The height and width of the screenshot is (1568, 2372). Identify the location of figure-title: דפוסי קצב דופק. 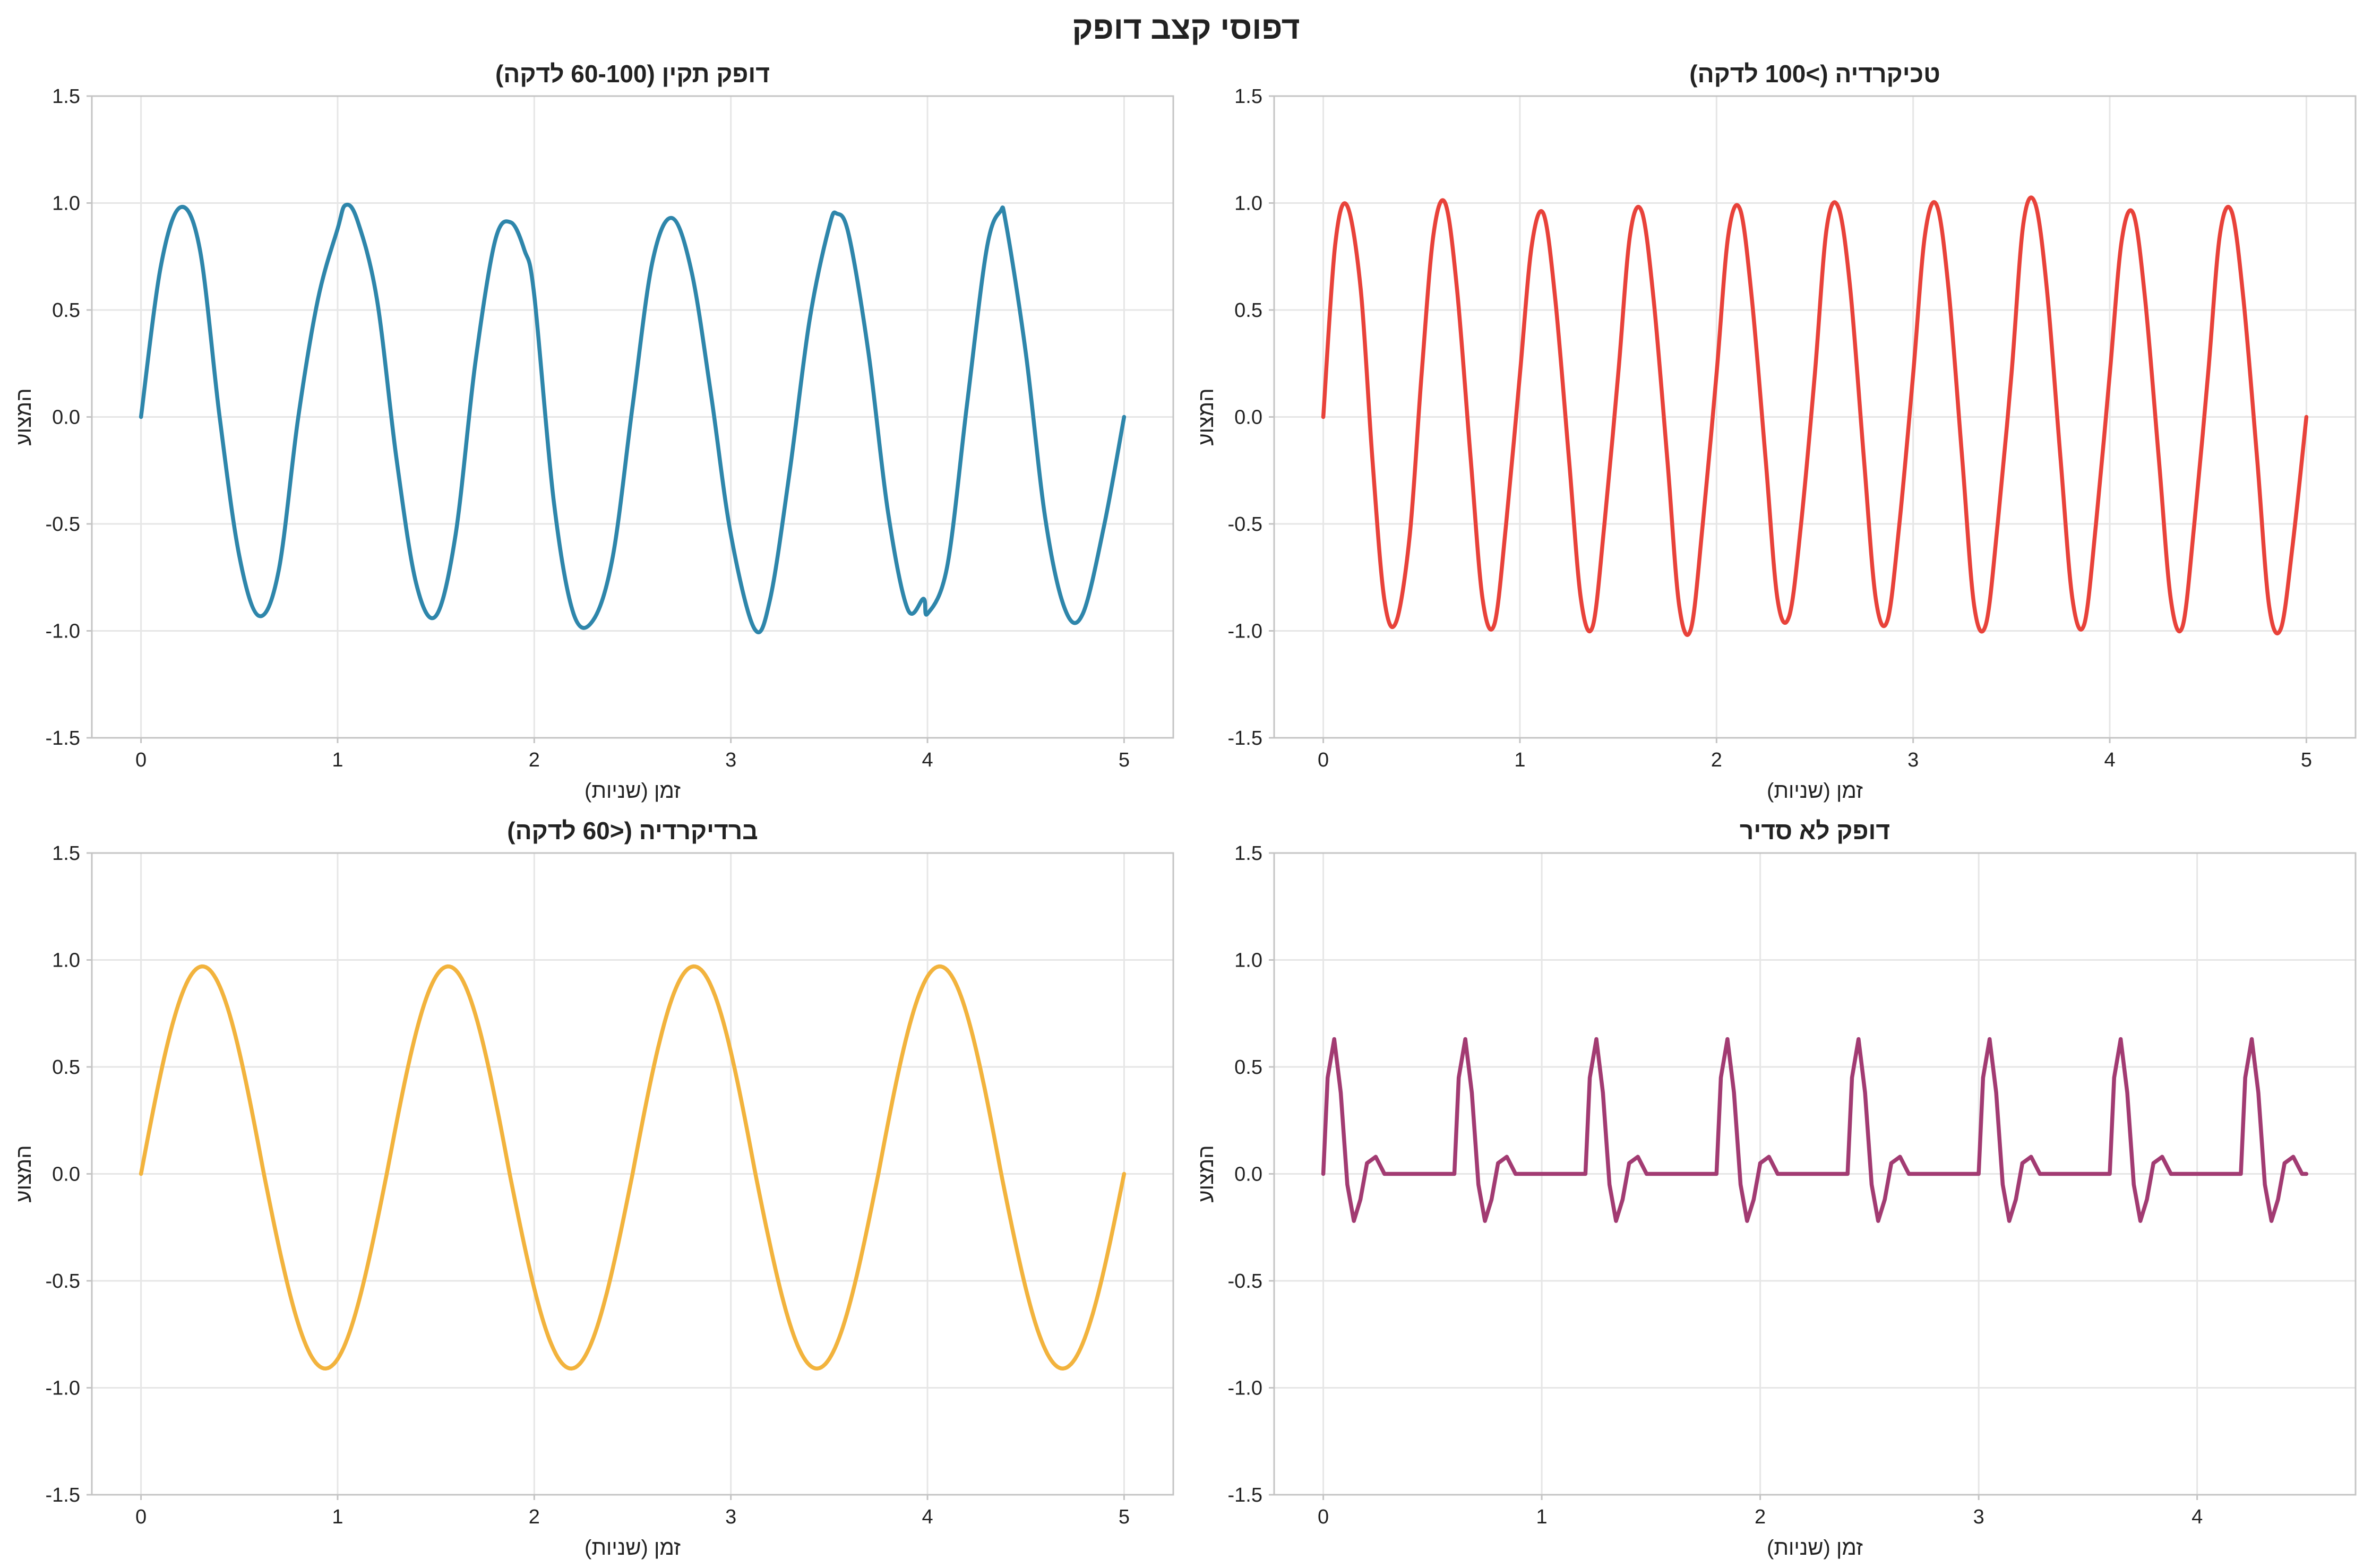
(1186, 28).